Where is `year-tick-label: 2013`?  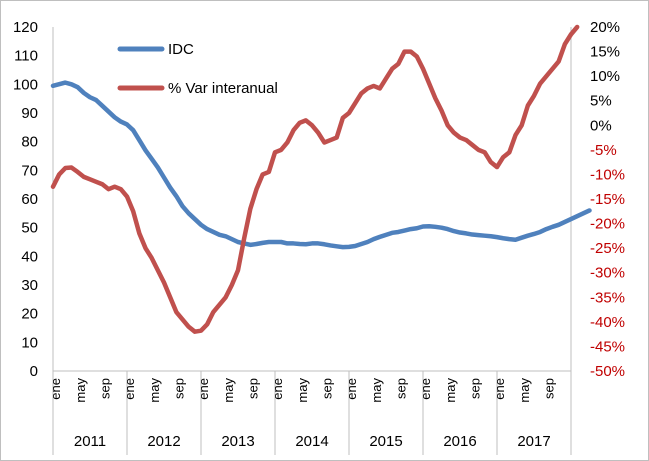
year-tick-label: 2013 is located at coordinates (237, 441).